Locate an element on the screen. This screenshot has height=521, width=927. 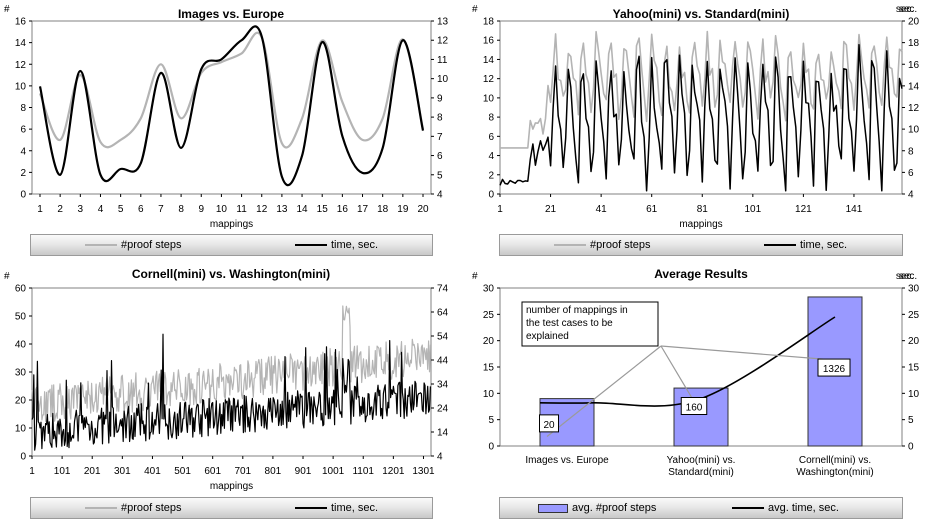
y-right-tick-label: 64 is located at coordinates (443, 313).